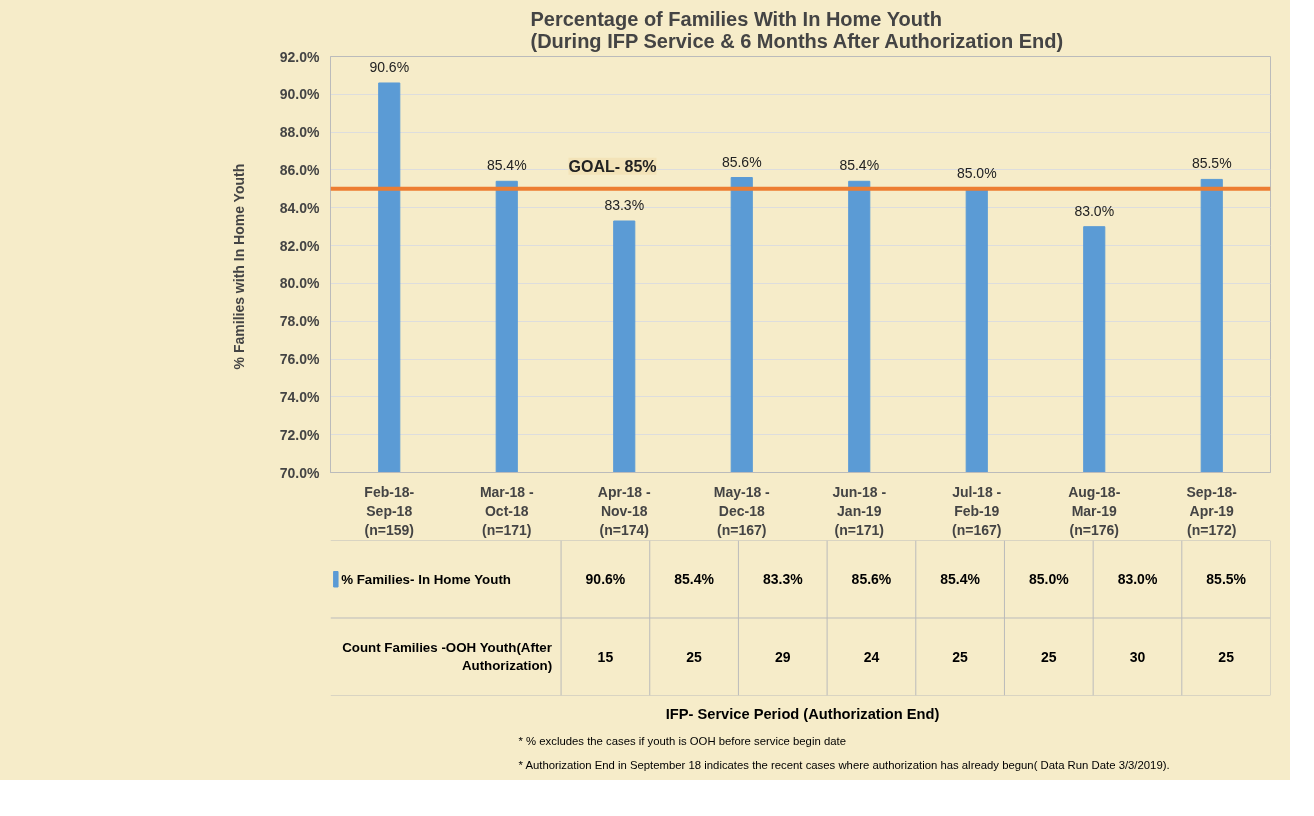  I want to click on data-label: 83.0%, so click(1094, 210).